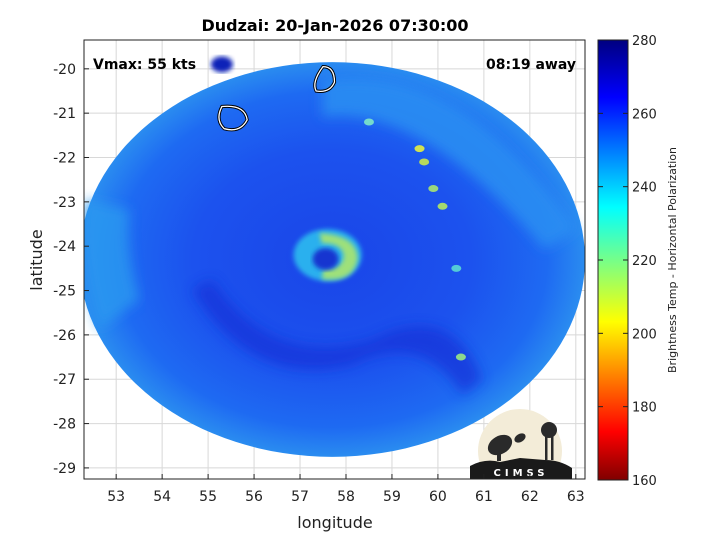 This screenshot has width=720, height=540. Describe the element at coordinates (644, 188) in the screenshot. I see `colorbar-tick-label: 240` at that location.